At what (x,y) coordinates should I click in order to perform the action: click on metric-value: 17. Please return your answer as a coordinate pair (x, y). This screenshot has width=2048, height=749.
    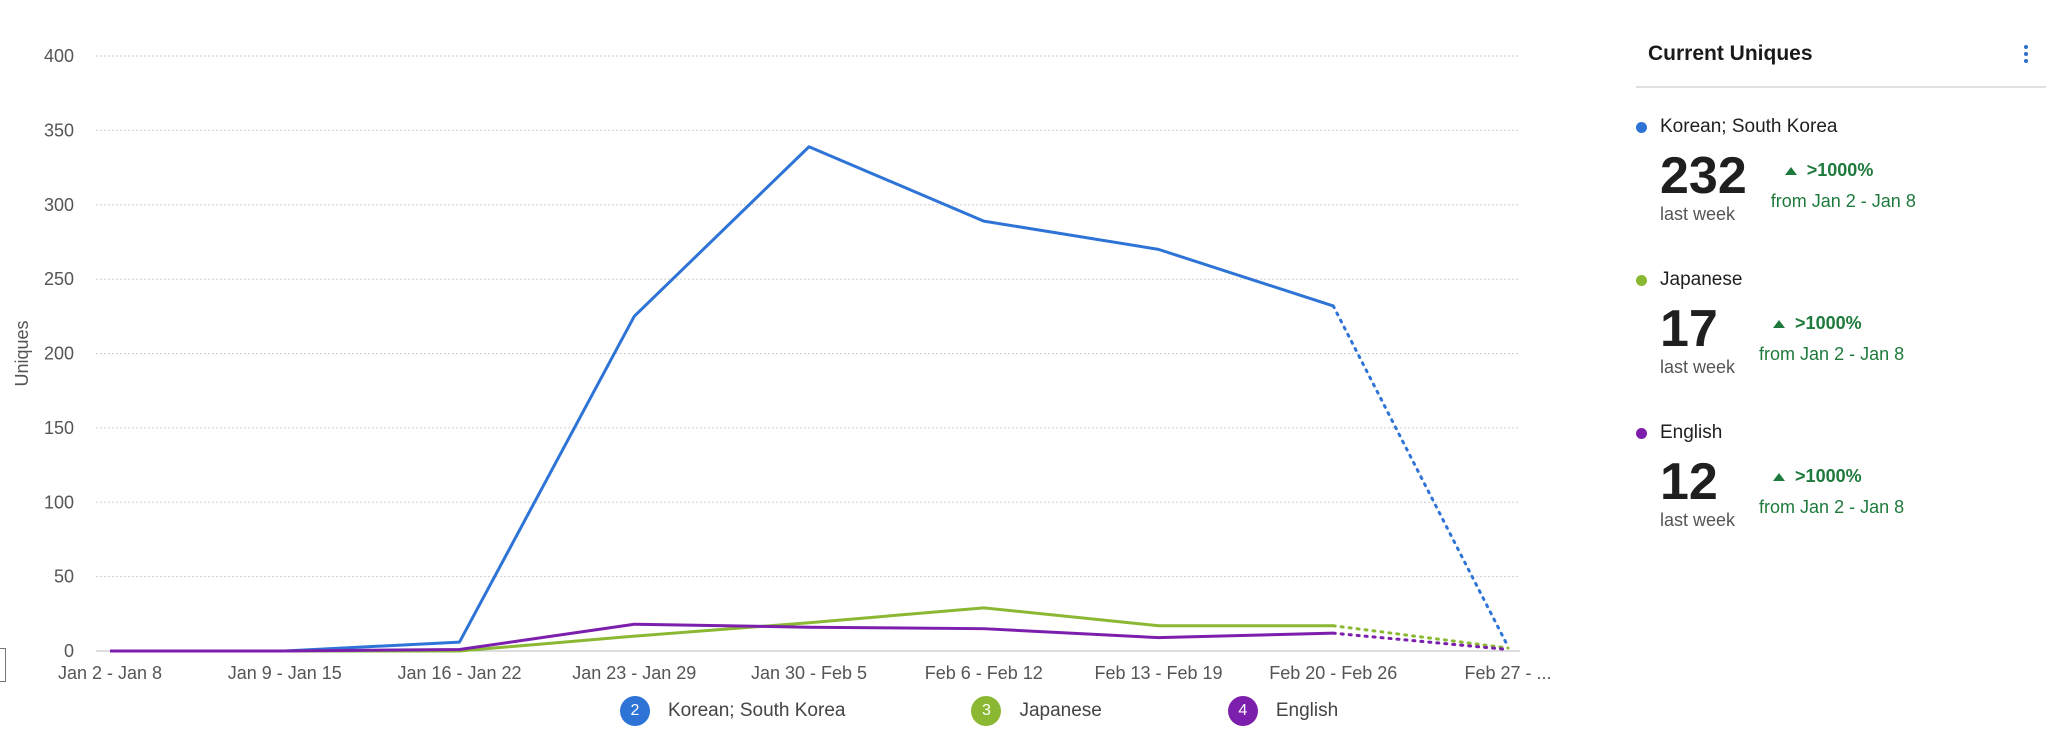
    Looking at the image, I should click on (1689, 329).